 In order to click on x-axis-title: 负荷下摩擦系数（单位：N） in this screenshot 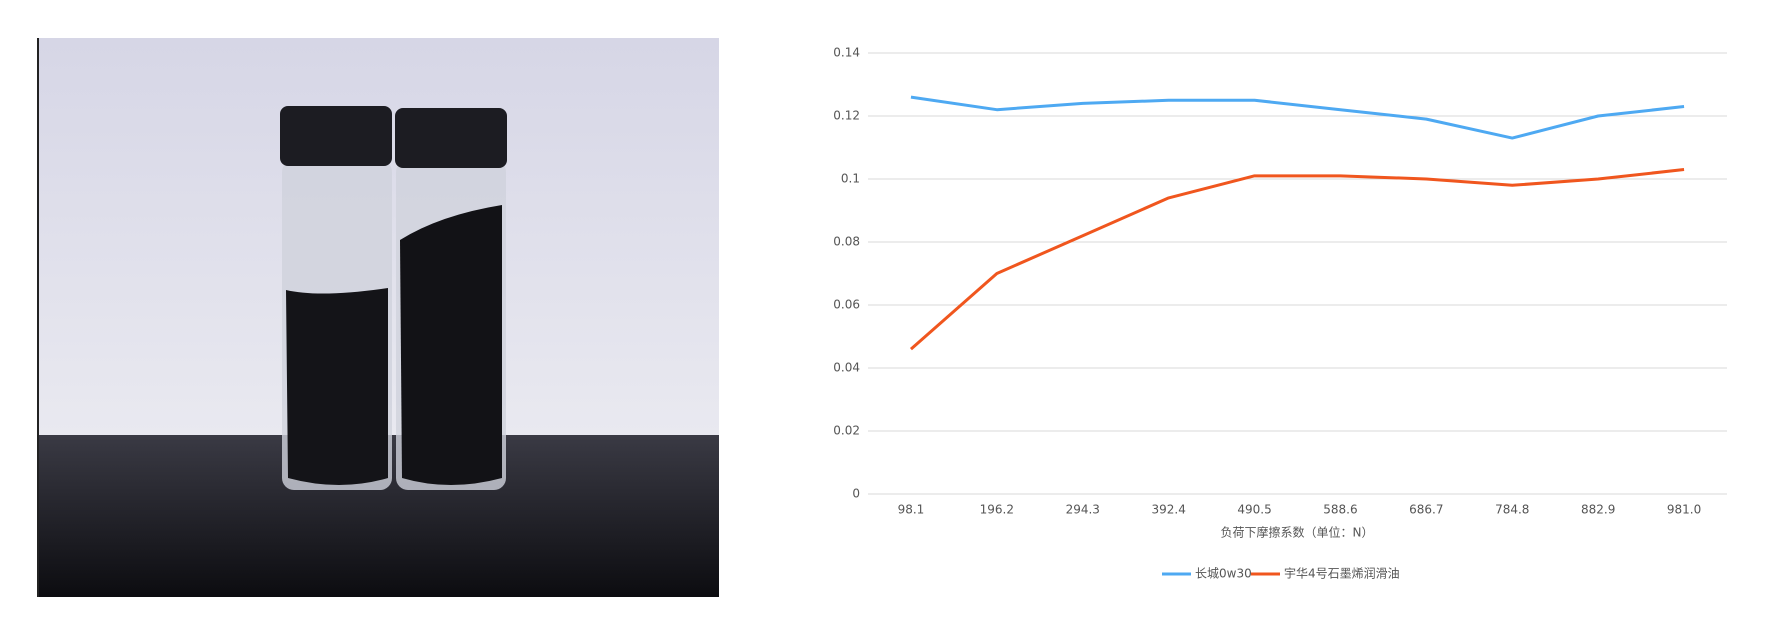, I will do `click(1297, 532)`.